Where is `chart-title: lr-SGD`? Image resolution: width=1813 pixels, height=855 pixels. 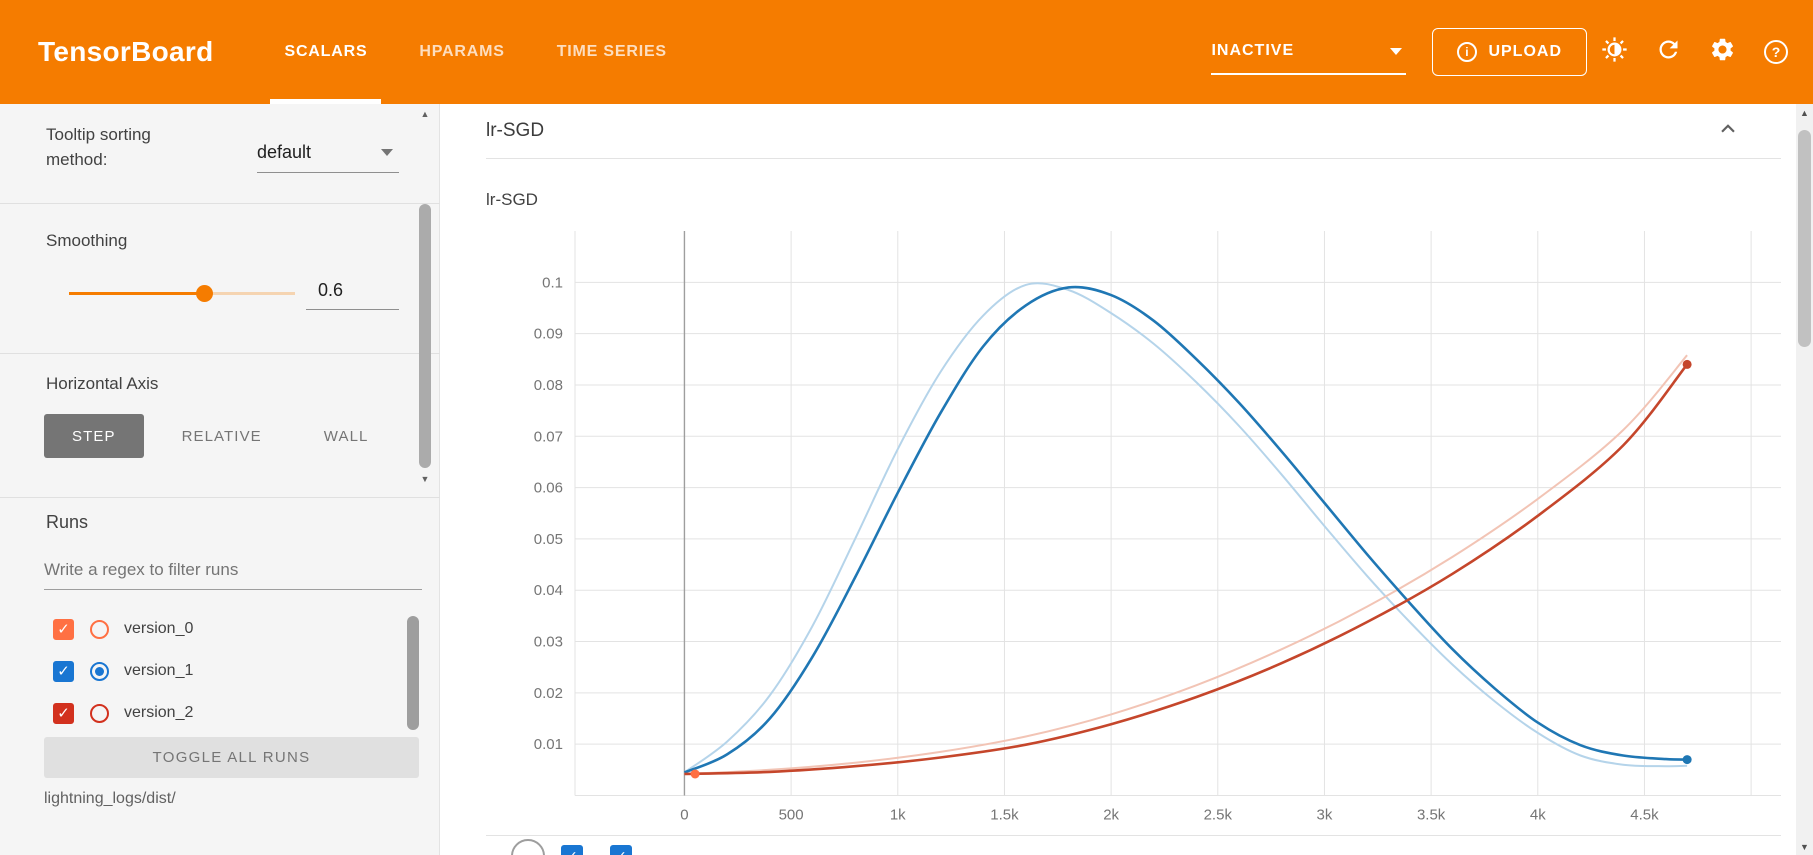 chart-title: lr-SGD is located at coordinates (512, 199).